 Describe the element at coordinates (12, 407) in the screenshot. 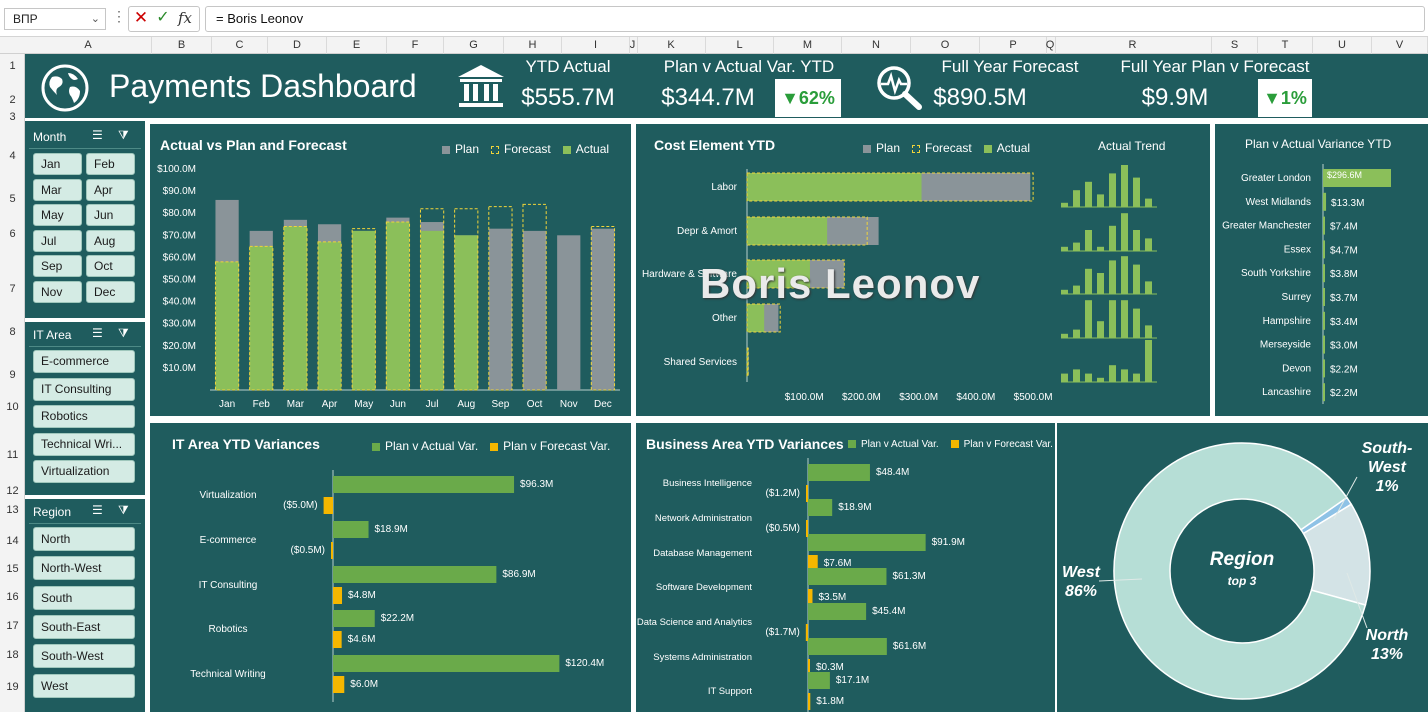

I see `row-header-10: 10` at that location.